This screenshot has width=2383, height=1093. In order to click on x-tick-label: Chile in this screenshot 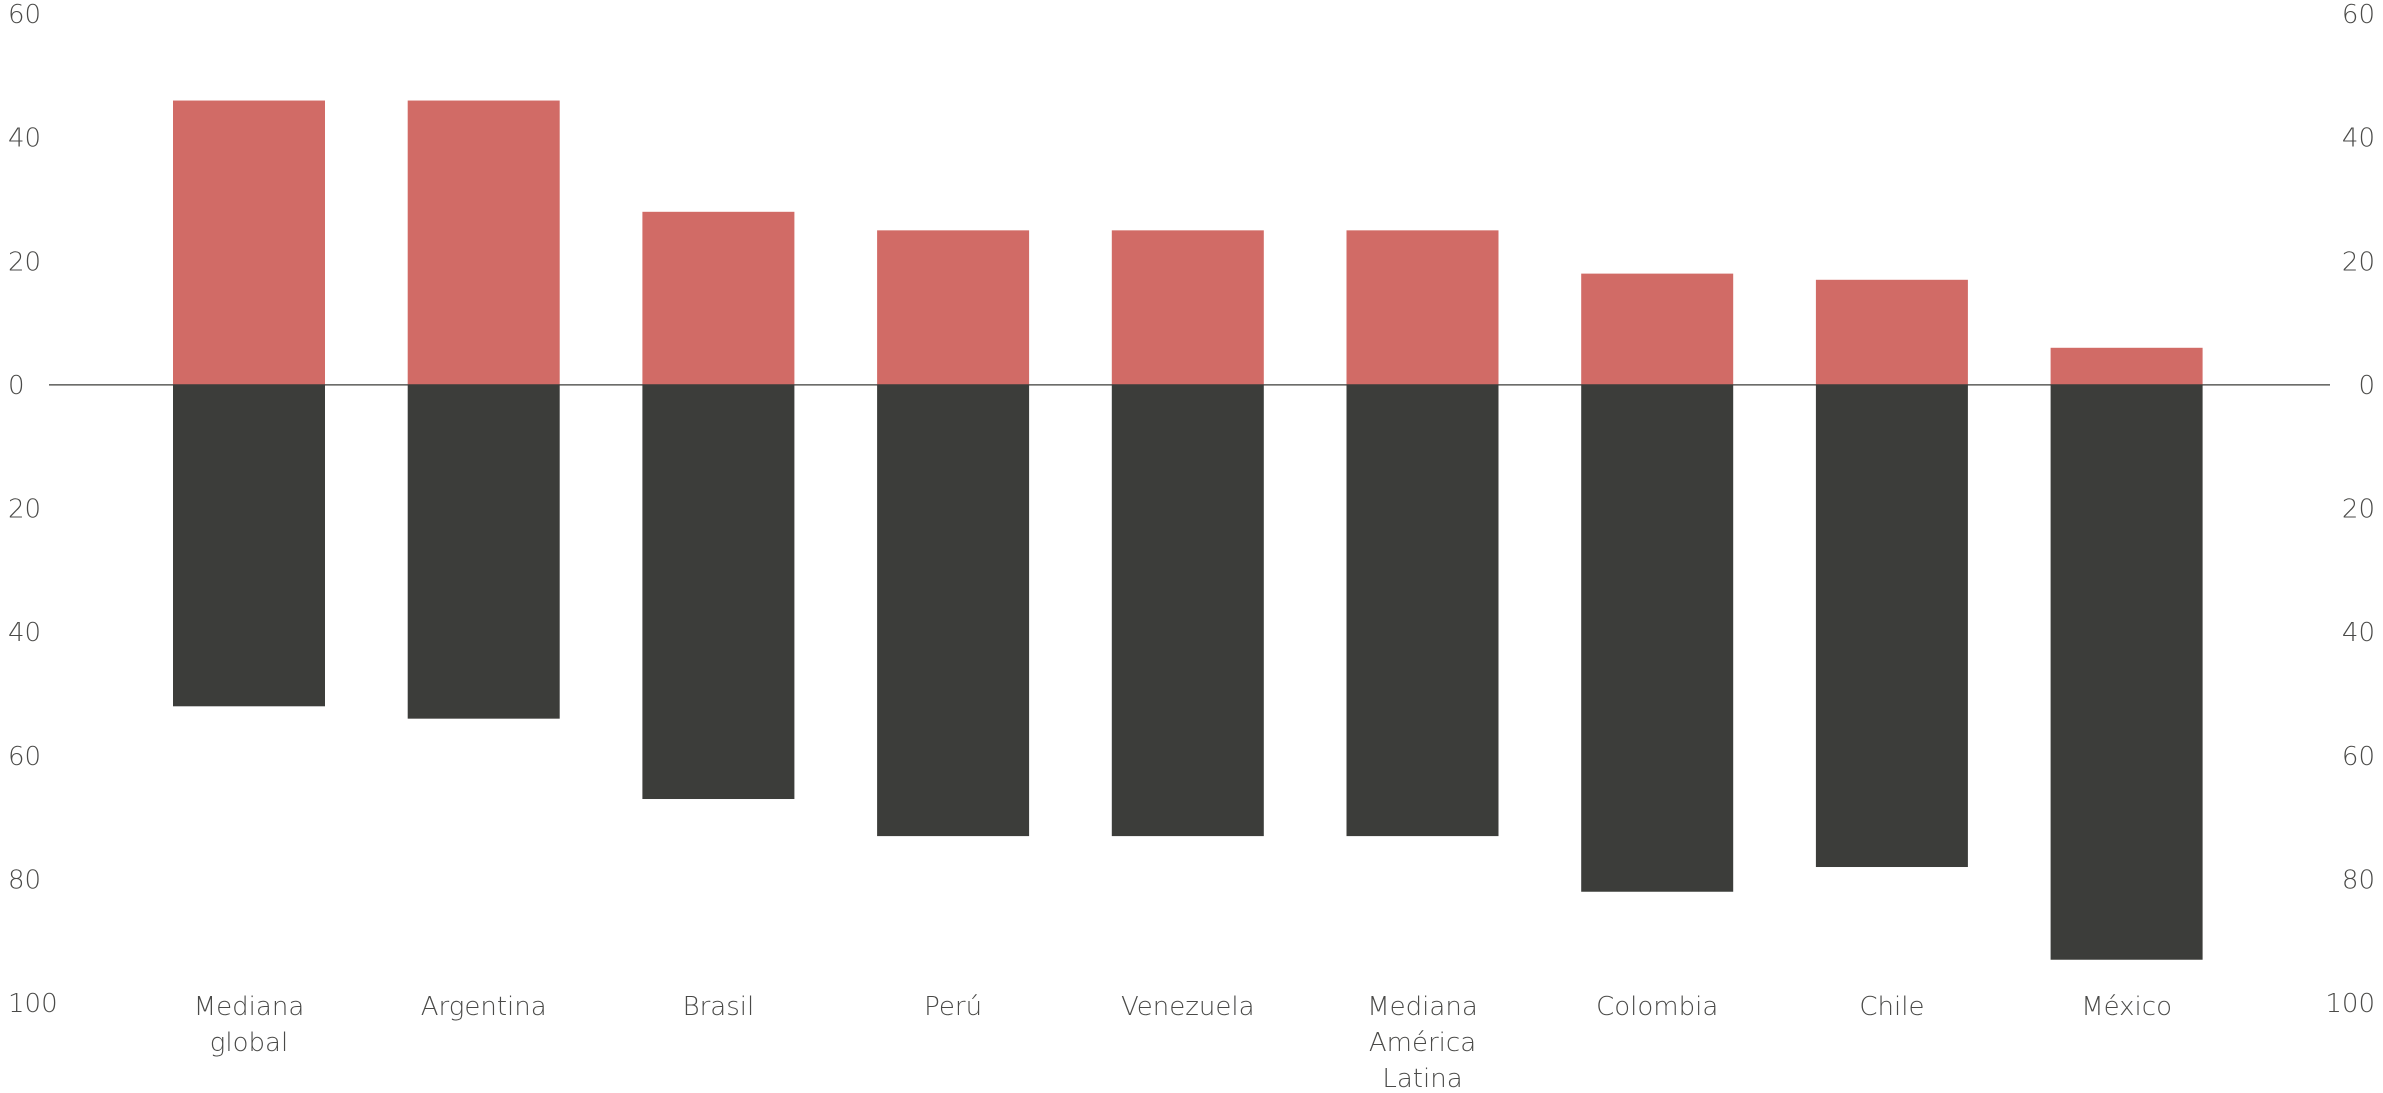, I will do `click(1891, 1007)`.